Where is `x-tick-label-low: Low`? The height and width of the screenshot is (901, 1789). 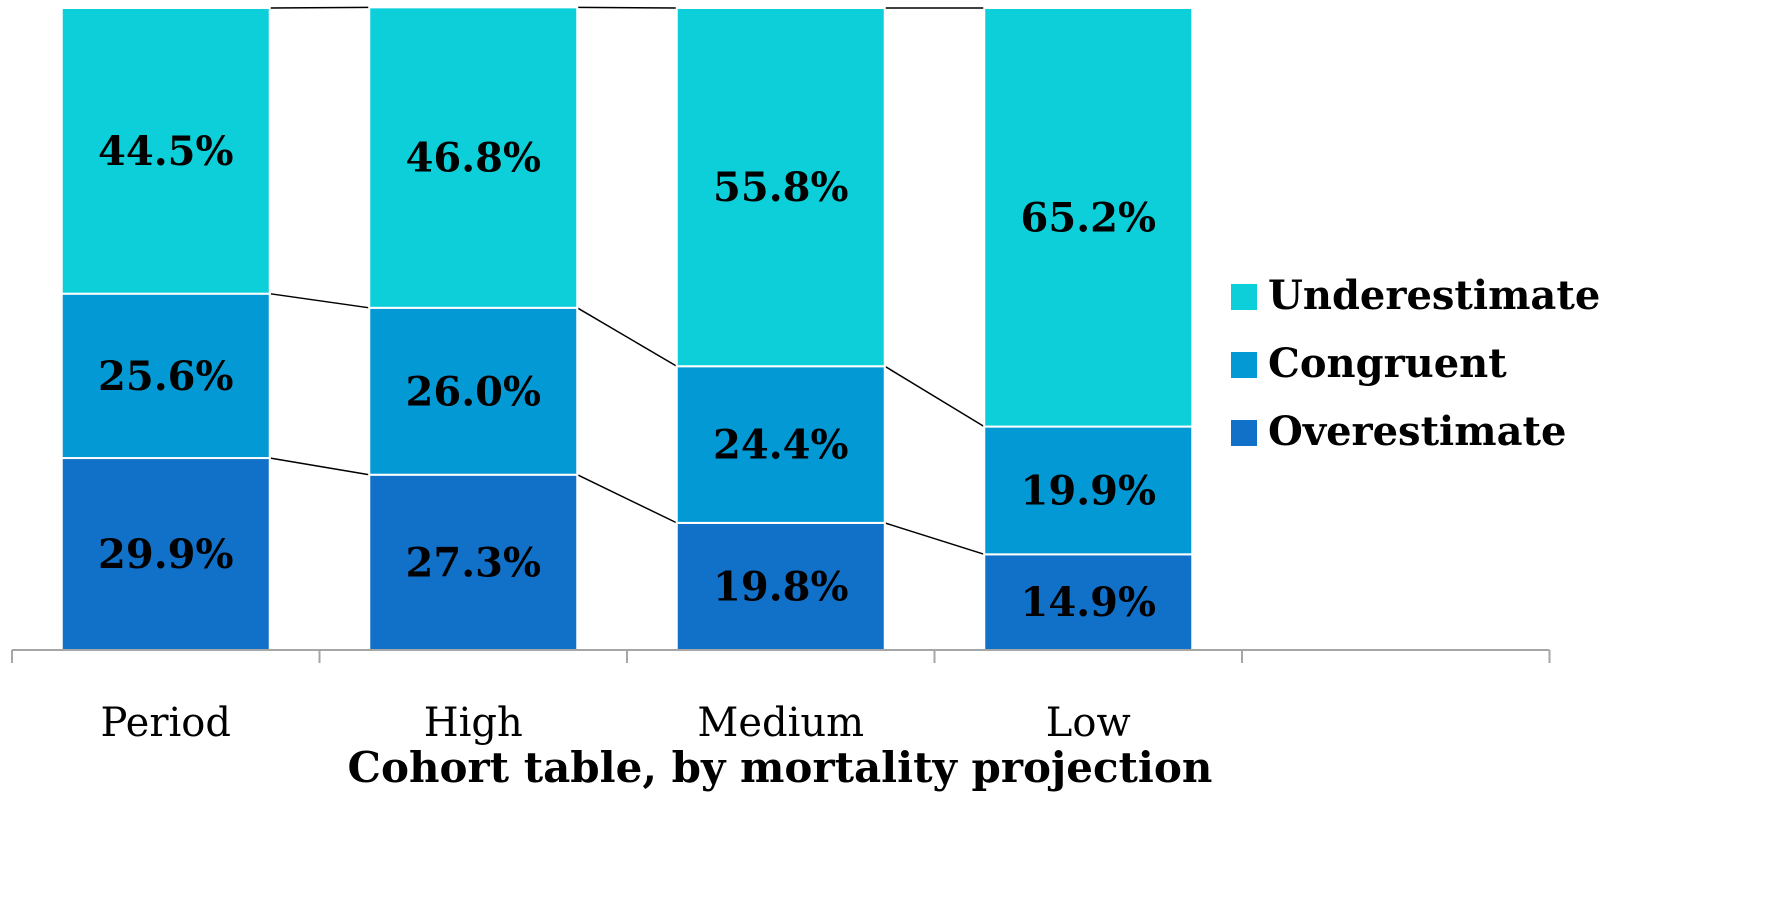
x-tick-label-low: Low is located at coordinates (1088, 723).